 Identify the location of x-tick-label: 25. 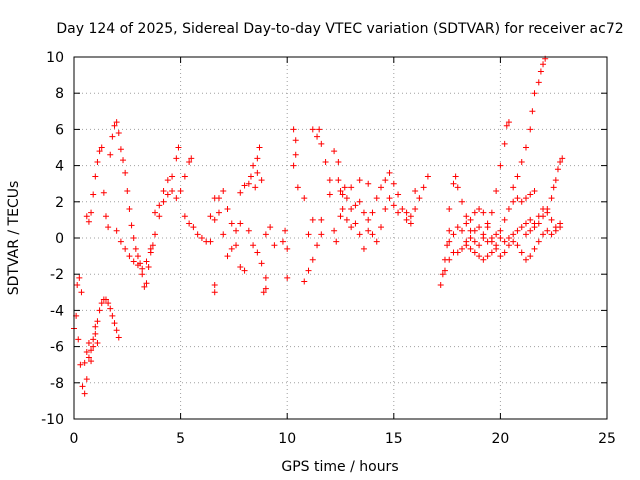
(607, 439).